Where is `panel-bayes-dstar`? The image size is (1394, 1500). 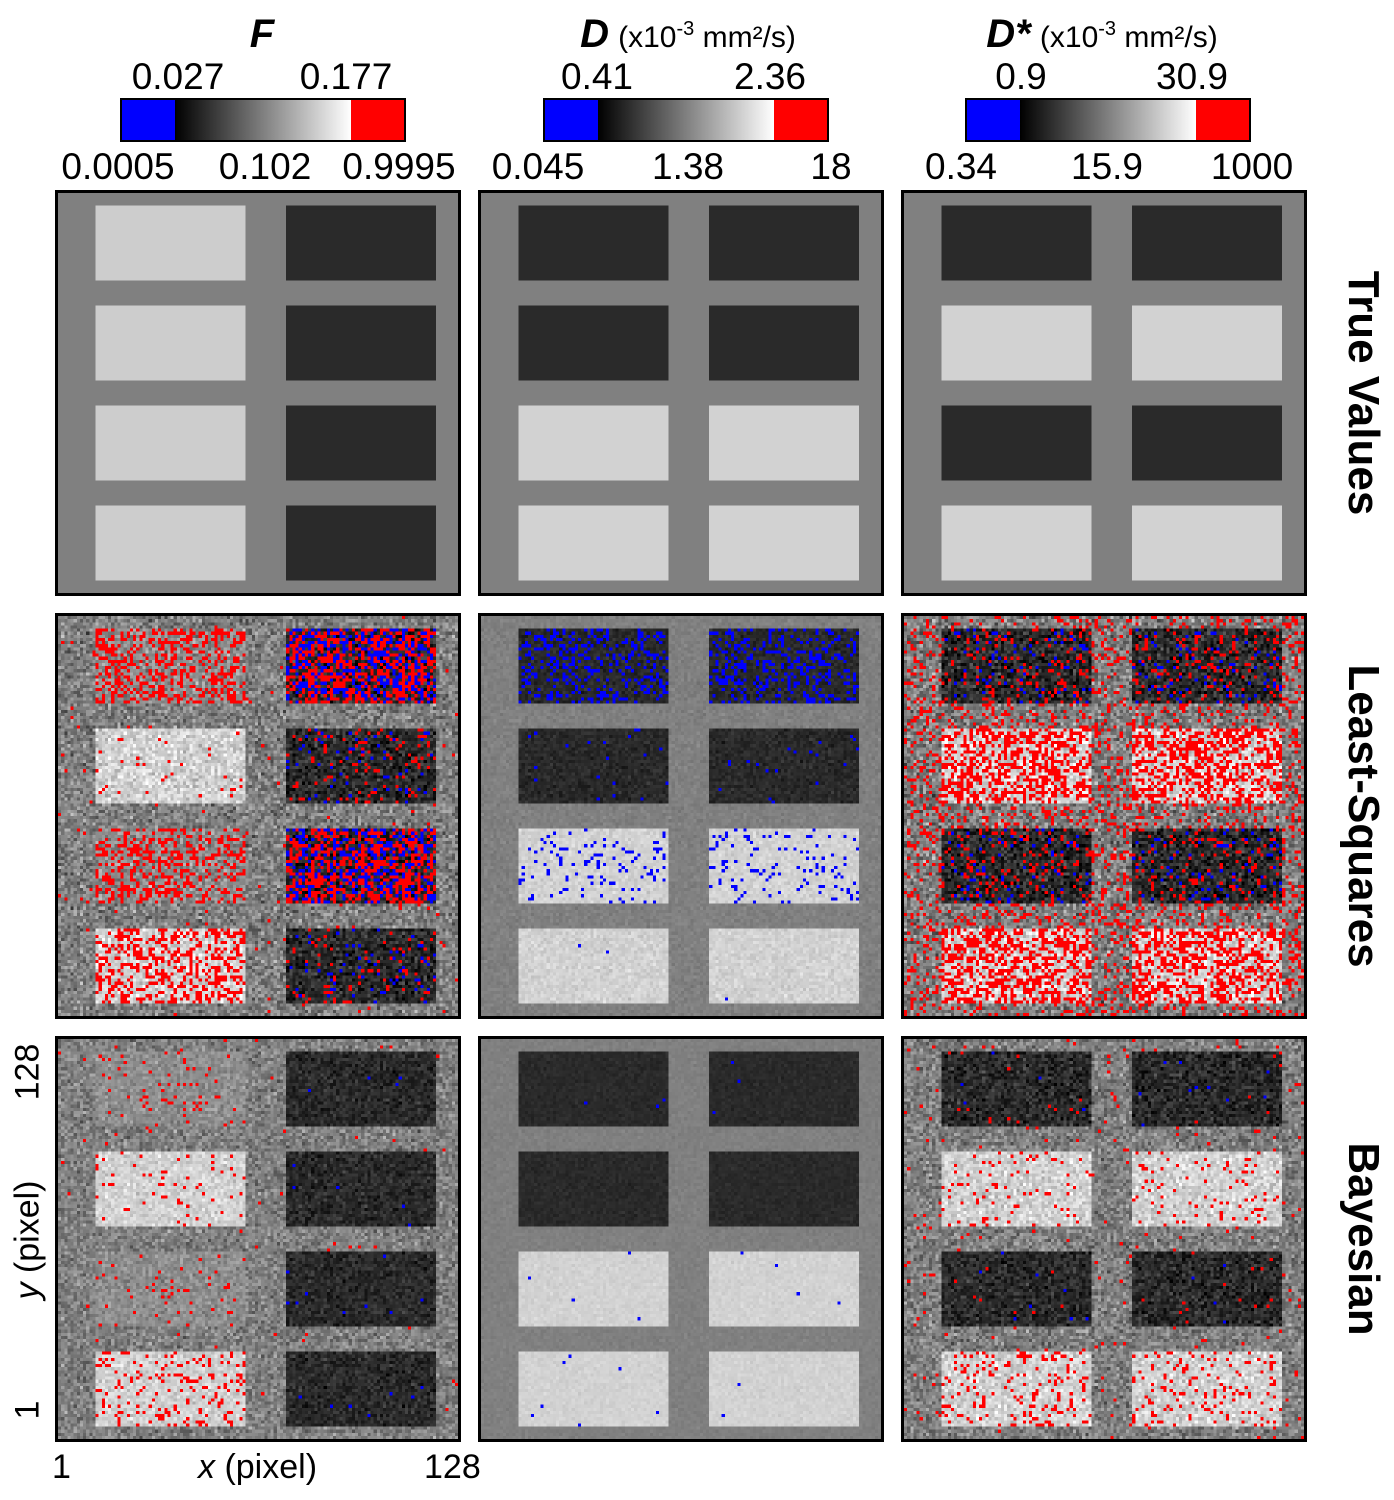
panel-bayes-dstar is located at coordinates (1104, 1239).